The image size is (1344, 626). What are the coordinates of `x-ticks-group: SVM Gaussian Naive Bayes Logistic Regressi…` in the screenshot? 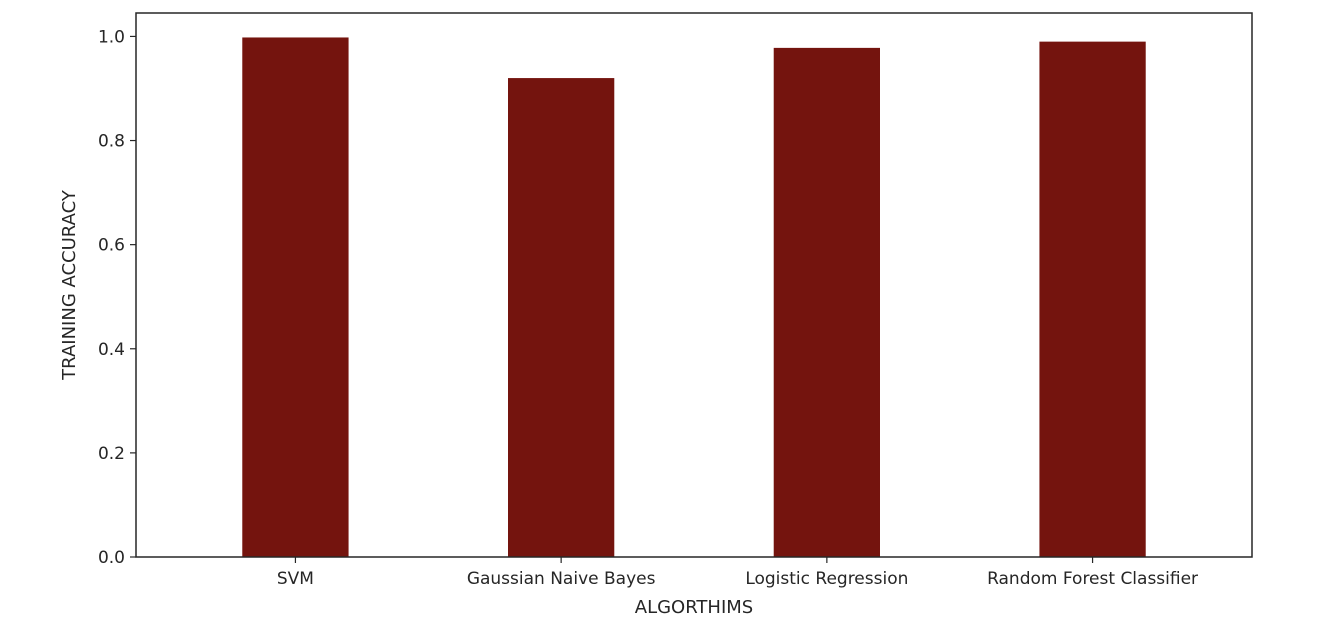 It's located at (737, 573).